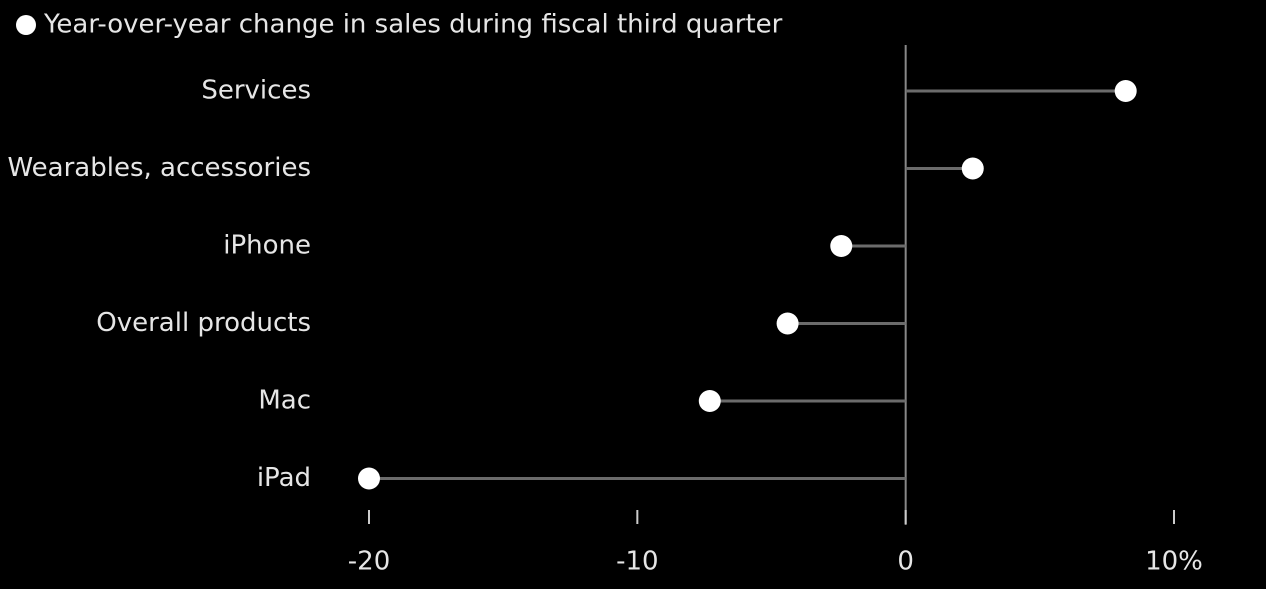 The height and width of the screenshot is (589, 1266). Describe the element at coordinates (26, 25) in the screenshot. I see `legend-marker` at that location.